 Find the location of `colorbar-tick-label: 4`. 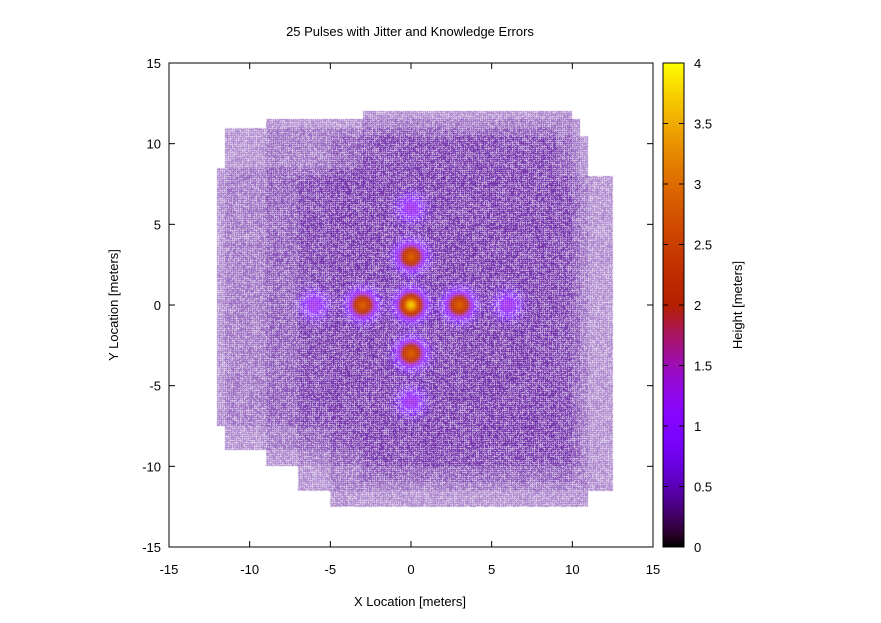

colorbar-tick-label: 4 is located at coordinates (697, 63).